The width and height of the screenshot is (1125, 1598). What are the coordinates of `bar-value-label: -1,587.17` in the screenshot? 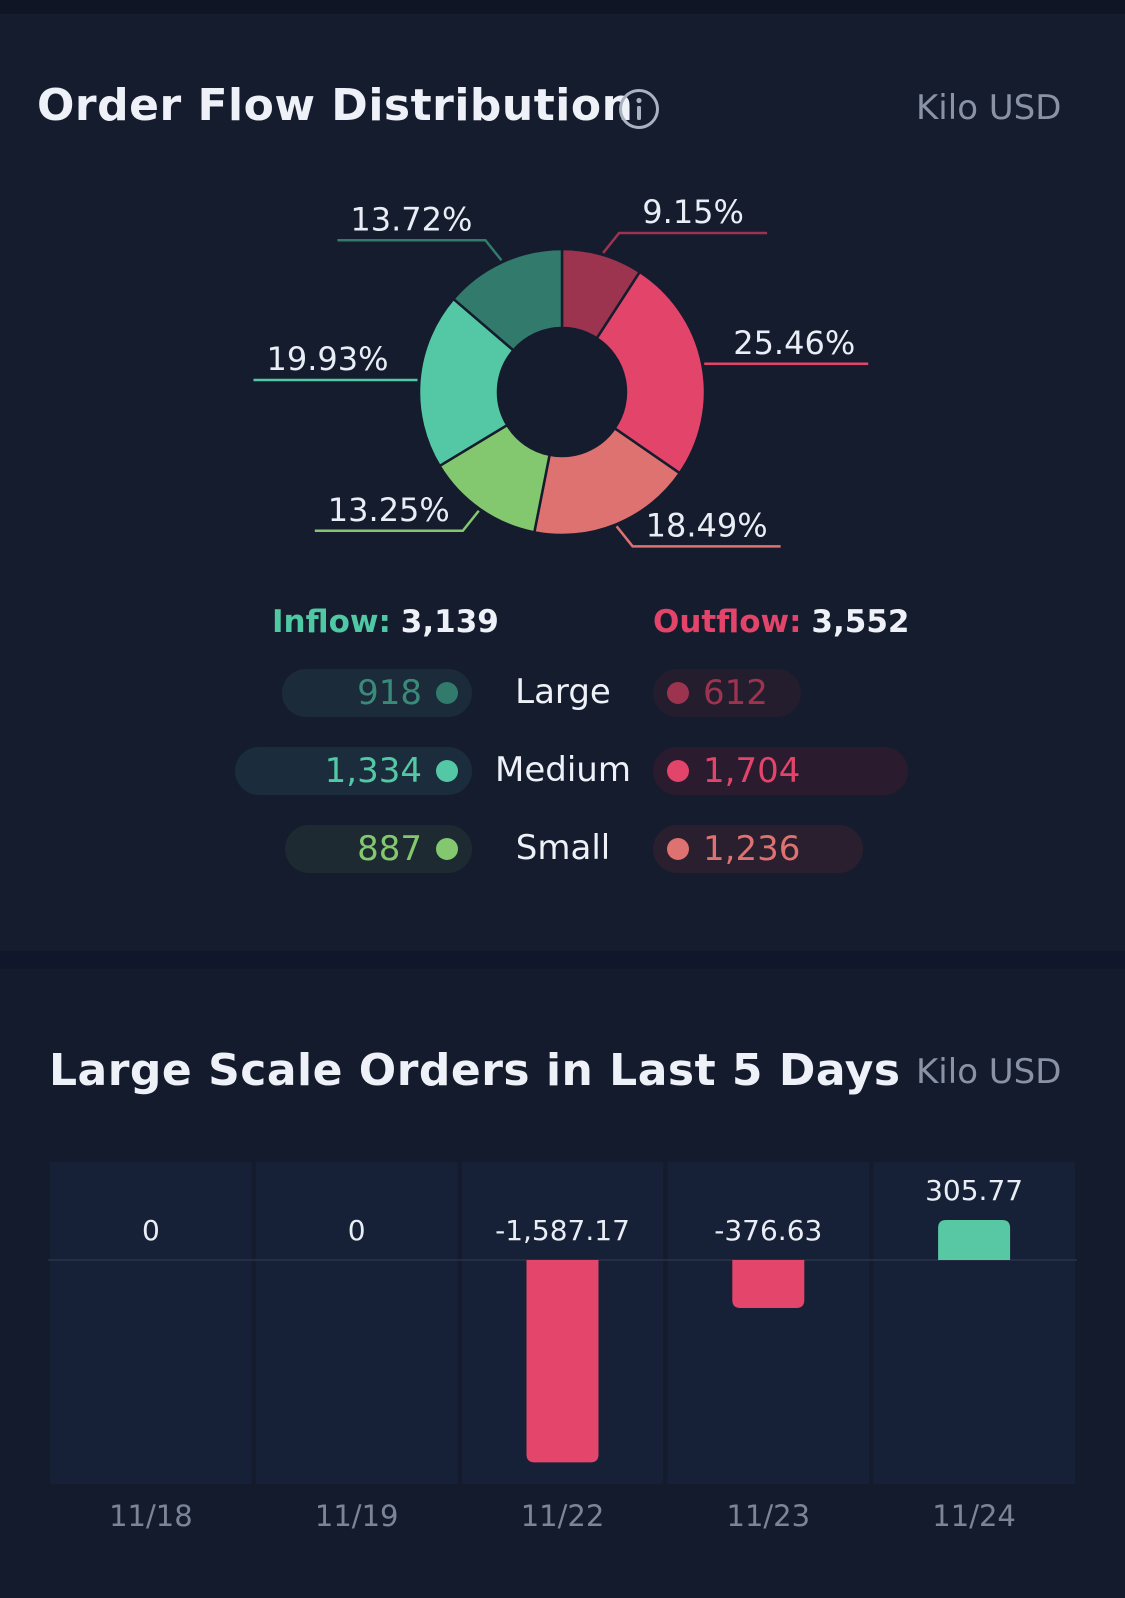 It's located at (562, 1230).